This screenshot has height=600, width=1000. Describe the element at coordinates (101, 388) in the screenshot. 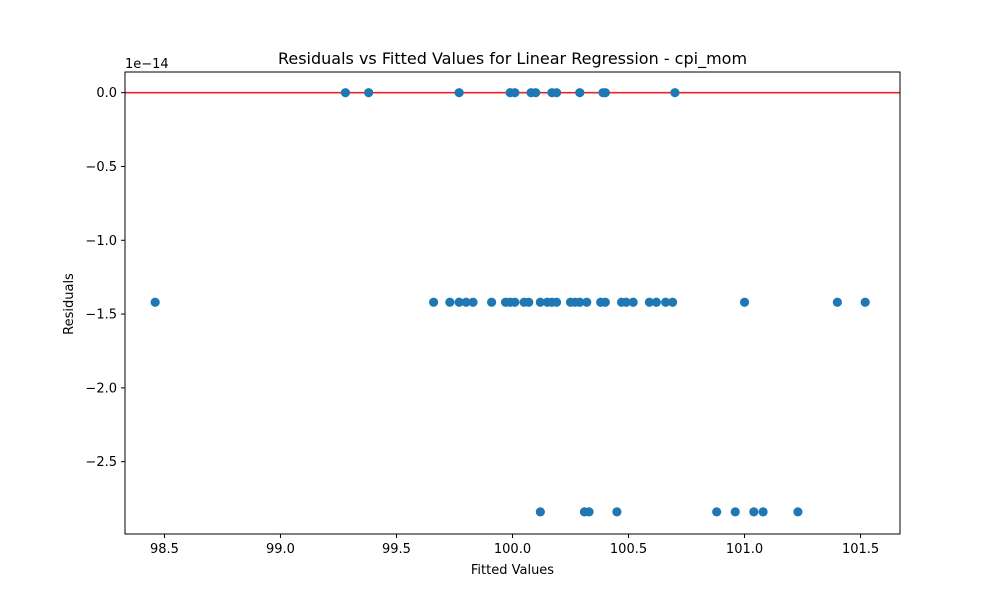

I see `y-tick-label: −2.0` at that location.